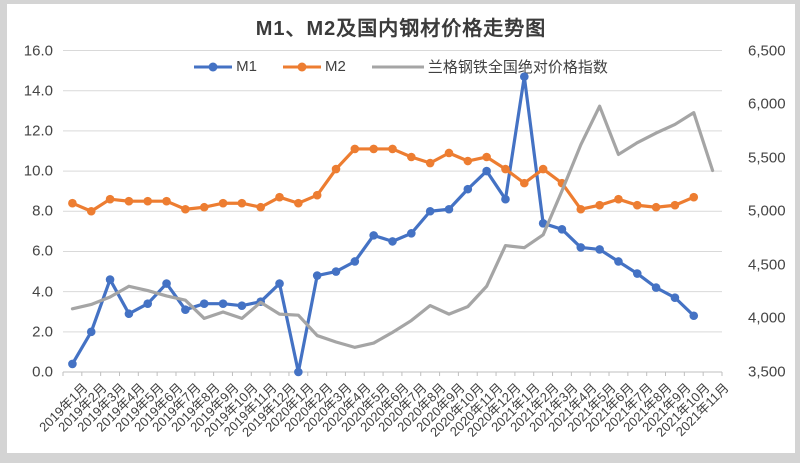  I want to click on legend-item-steel-index: 兰格钢铁全国绝对价格指数, so click(489, 66).